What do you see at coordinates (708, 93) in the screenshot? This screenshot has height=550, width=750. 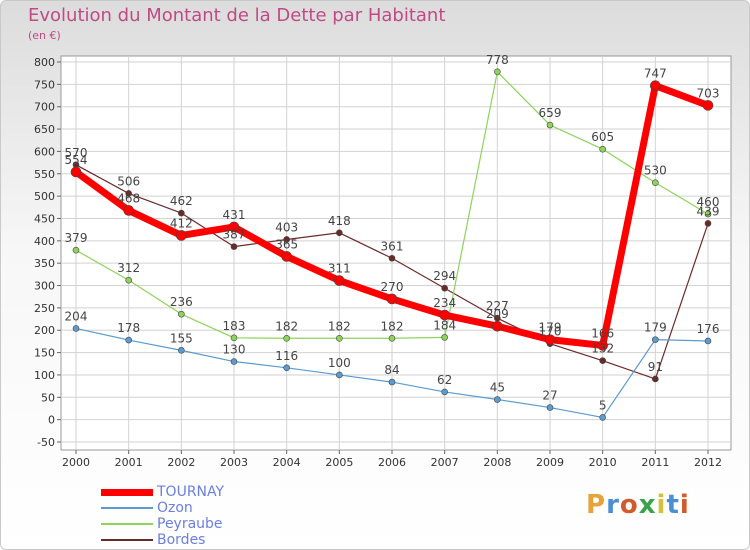 I see `data-label-tournay: 703` at bounding box center [708, 93].